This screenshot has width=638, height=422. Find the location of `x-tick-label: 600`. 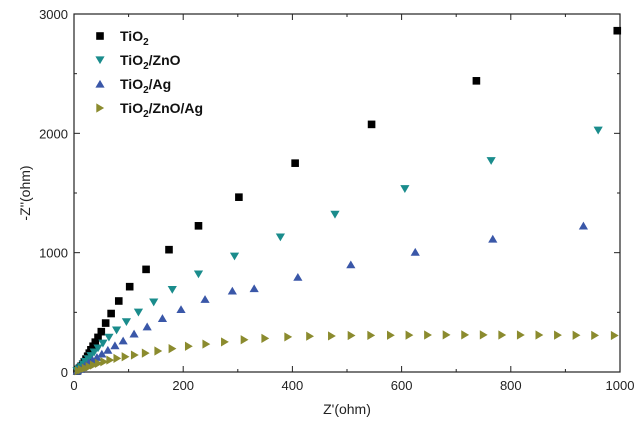

x-tick-label: 600 is located at coordinates (402, 385).